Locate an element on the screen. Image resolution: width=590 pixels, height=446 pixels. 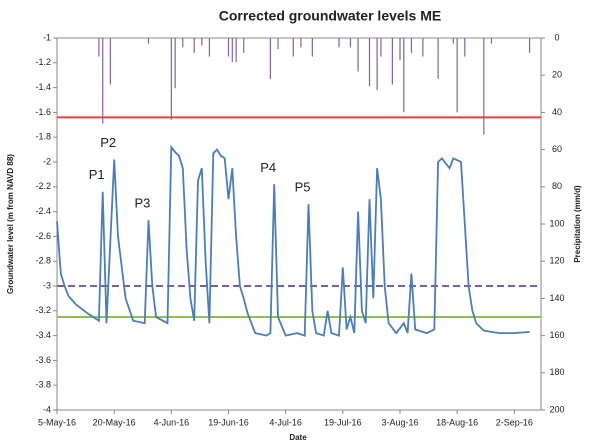
y-tick-label: -3.4 is located at coordinates (43, 335).